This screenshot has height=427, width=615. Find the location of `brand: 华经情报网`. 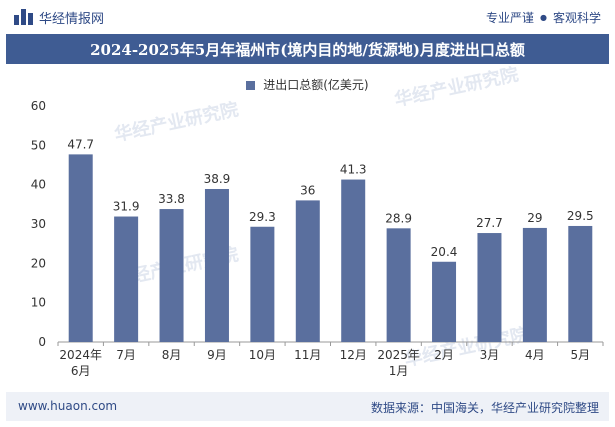

brand: 华经情报网 is located at coordinates (59, 17).